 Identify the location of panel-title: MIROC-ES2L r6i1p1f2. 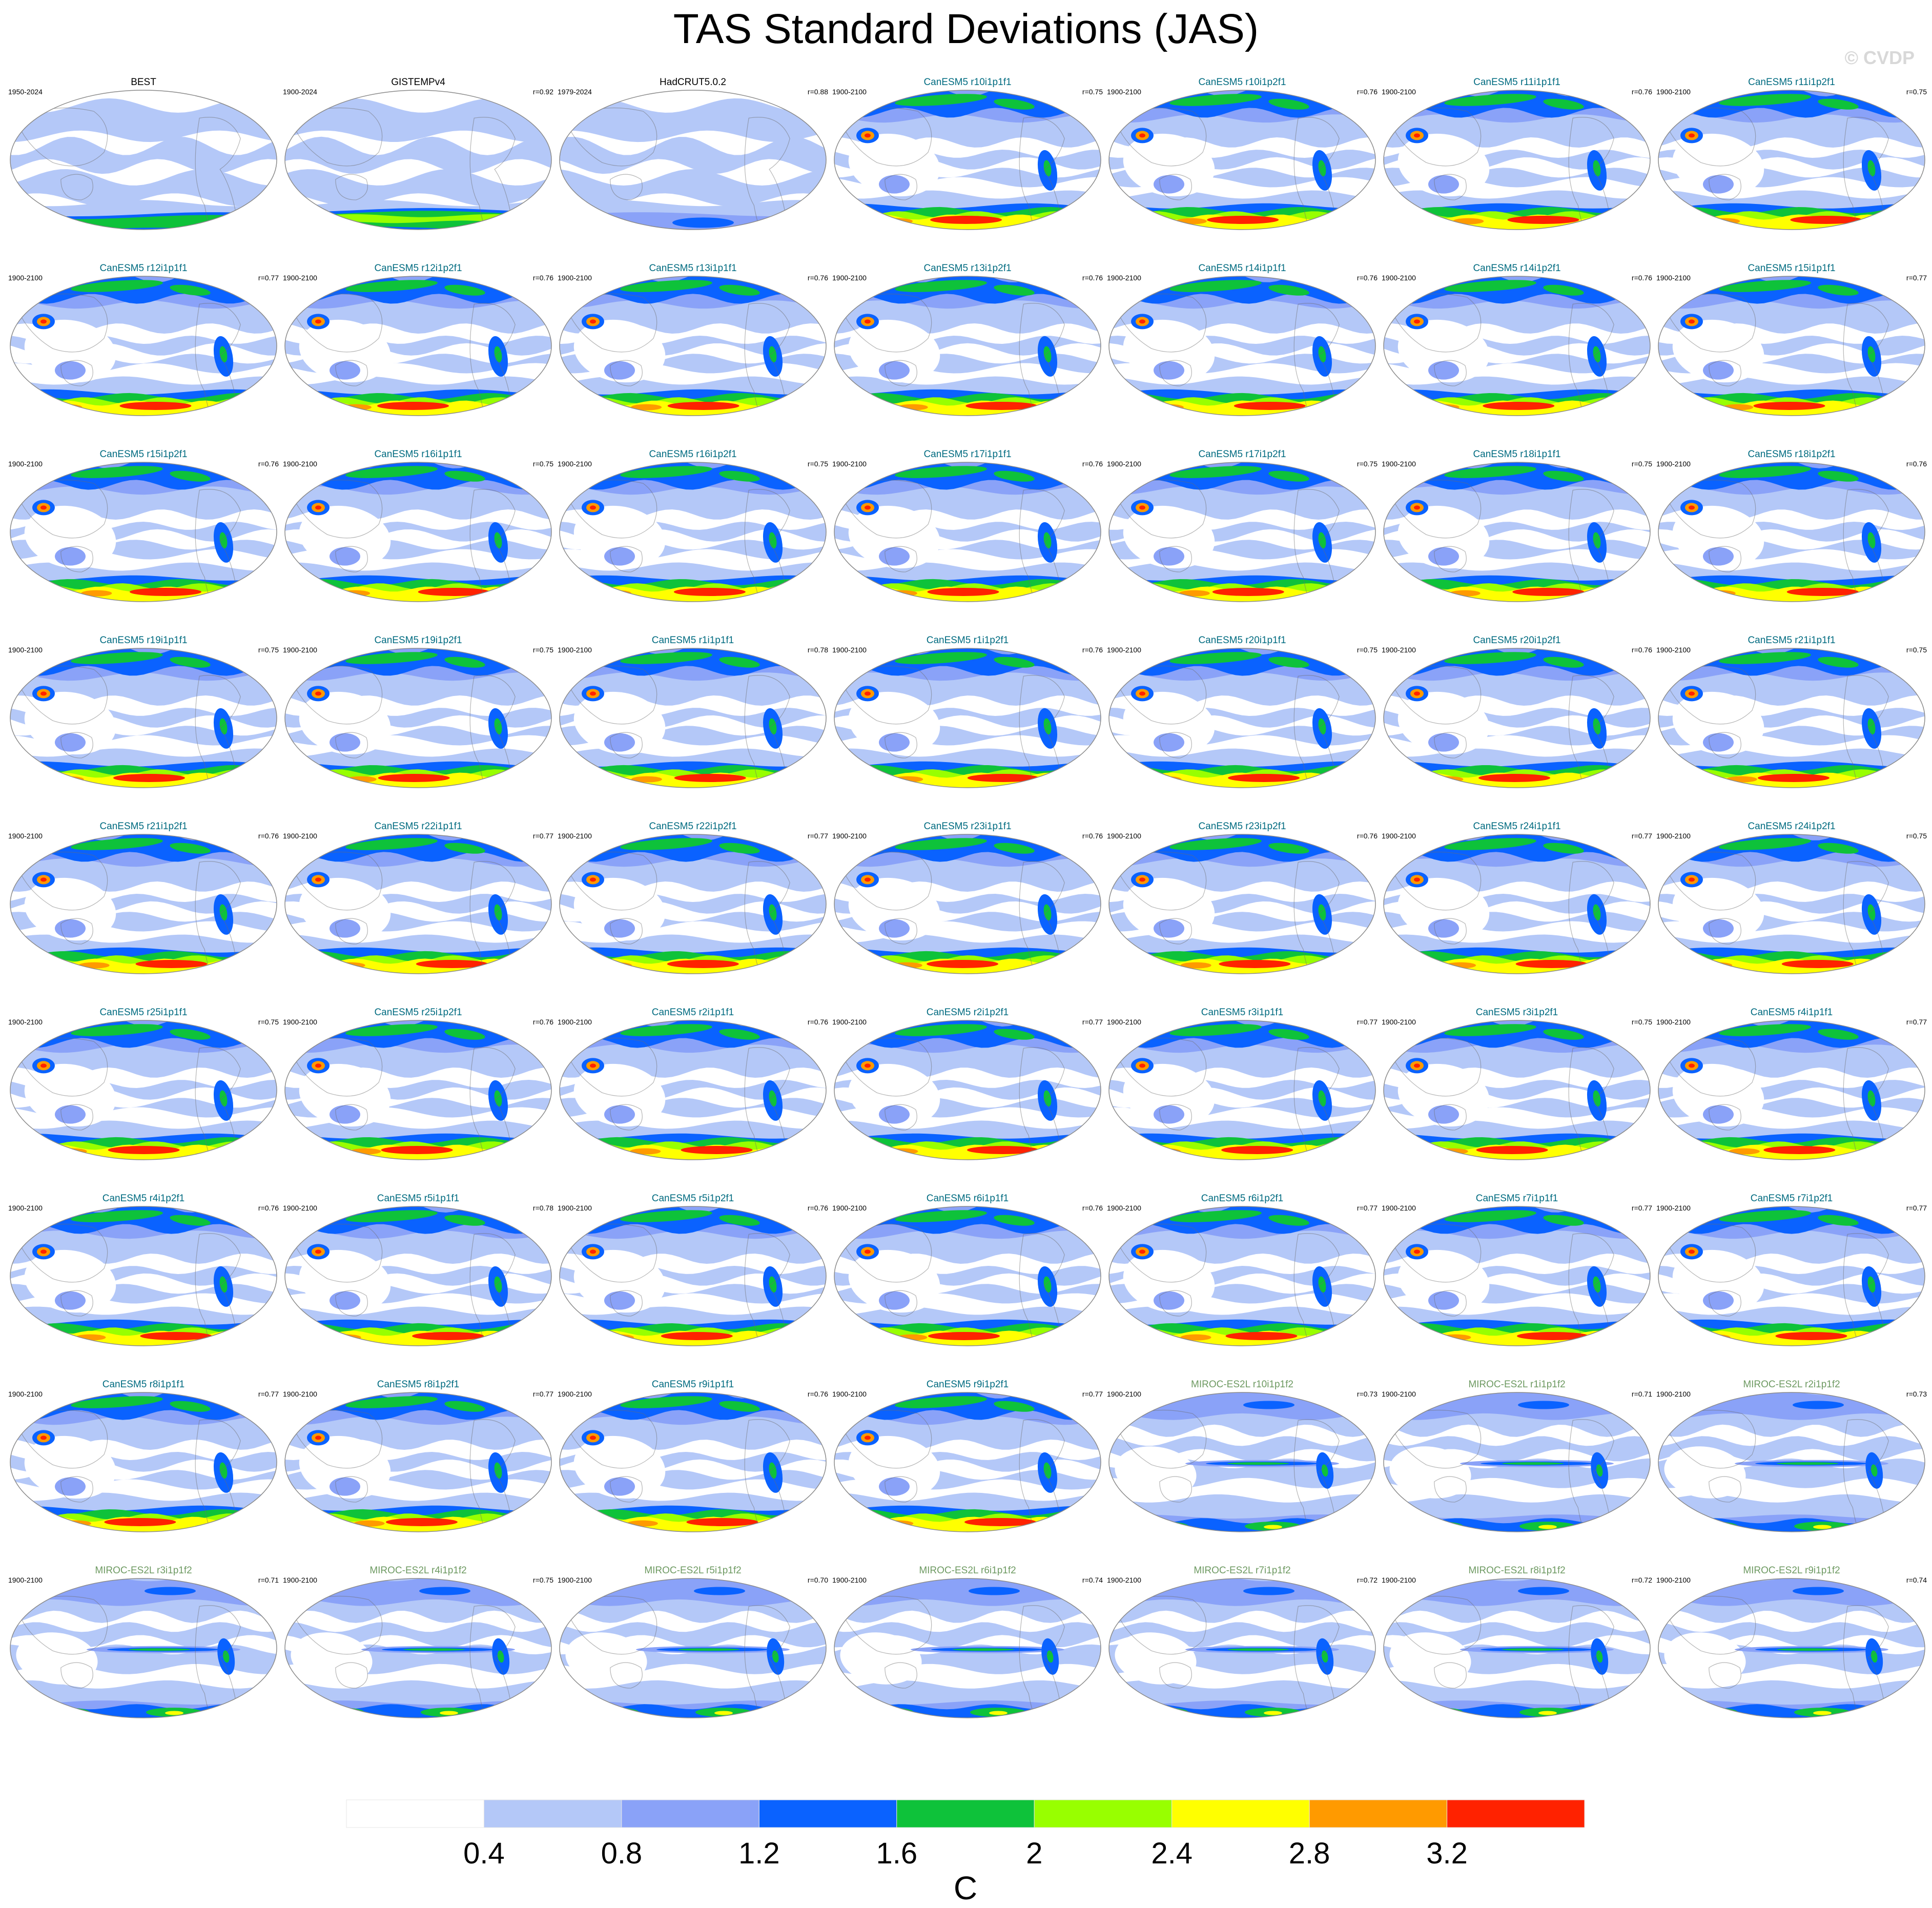
(967, 1571).